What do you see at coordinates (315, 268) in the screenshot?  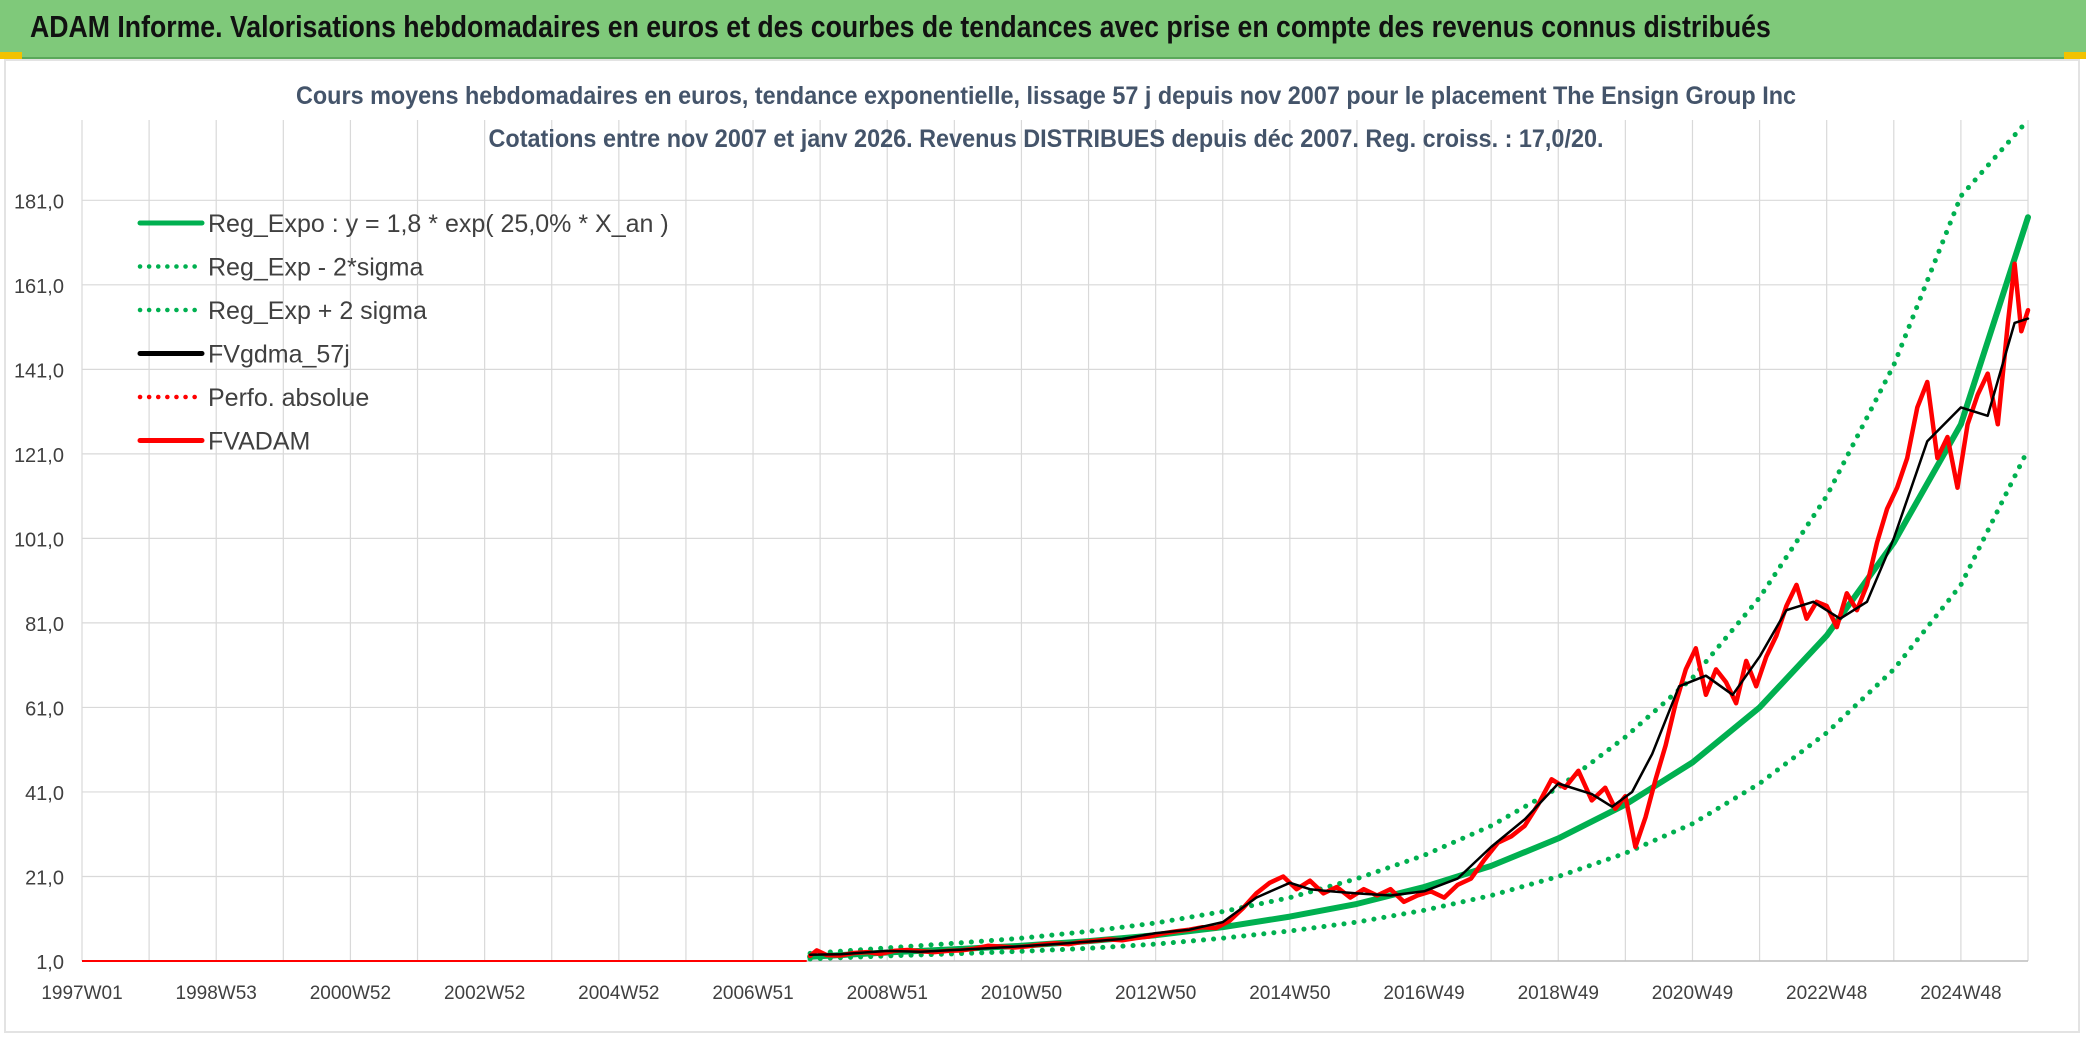 I see `legend-label: Reg_Exp - 2*sigma` at bounding box center [315, 268].